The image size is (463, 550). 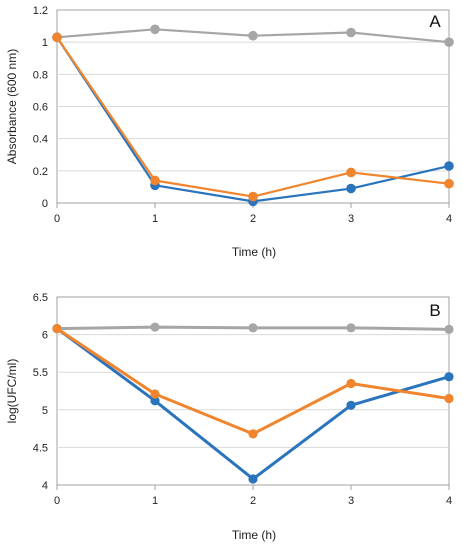 What do you see at coordinates (12, 106) in the screenshot?
I see `y-axis-title: Absorbance (600 nm)` at bounding box center [12, 106].